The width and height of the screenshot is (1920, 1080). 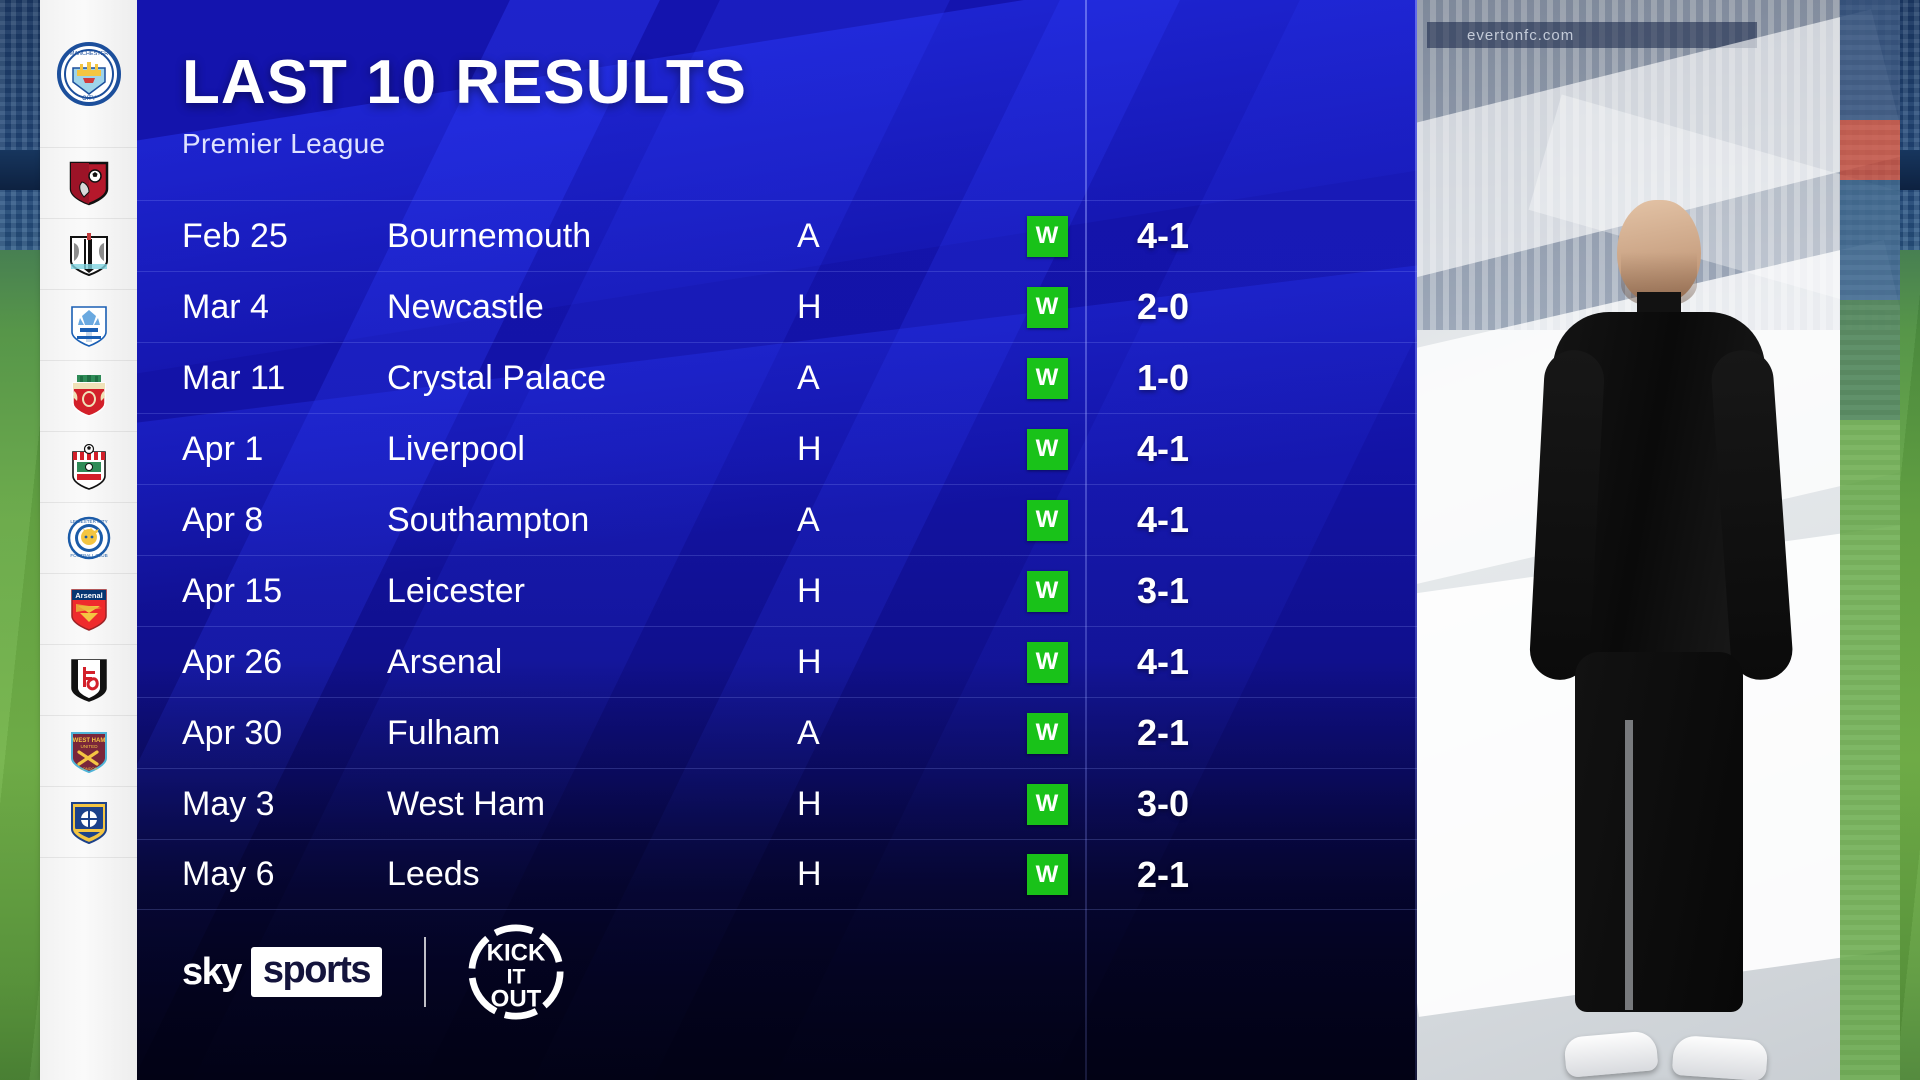 I want to click on manager-shoe-right, so click(x=1720, y=1057).